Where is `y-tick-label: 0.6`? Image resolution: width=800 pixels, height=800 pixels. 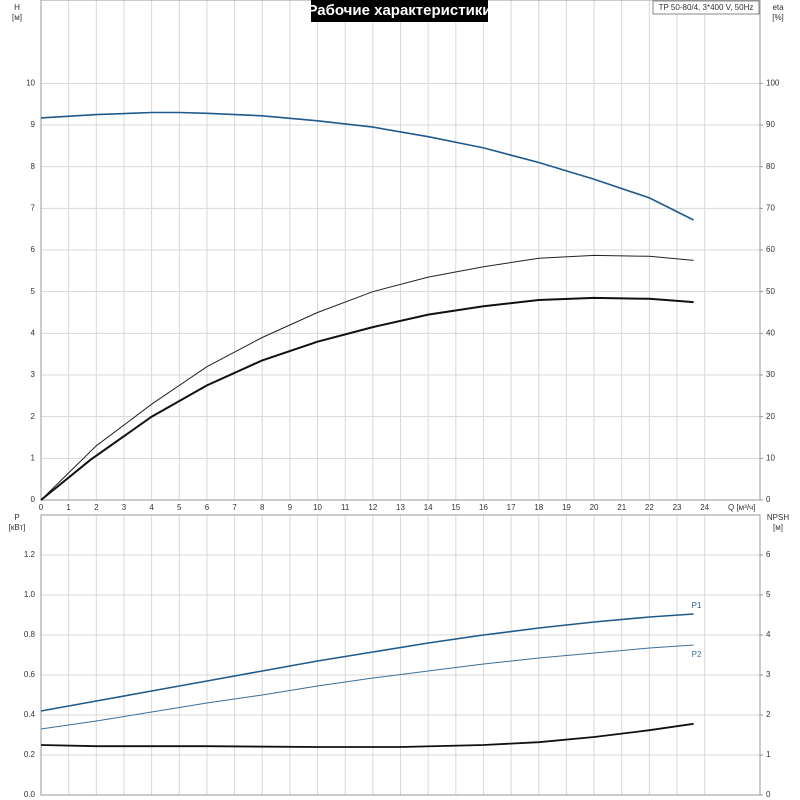
y-tick-label: 0.6 is located at coordinates (30, 674).